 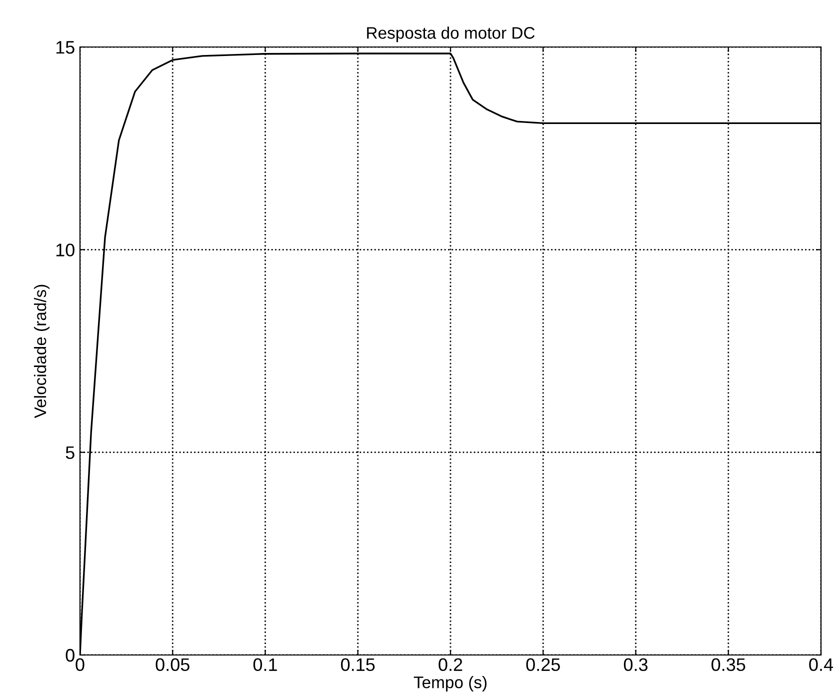 What do you see at coordinates (821, 665) in the screenshot?
I see `x-tick-label: 0.4` at bounding box center [821, 665].